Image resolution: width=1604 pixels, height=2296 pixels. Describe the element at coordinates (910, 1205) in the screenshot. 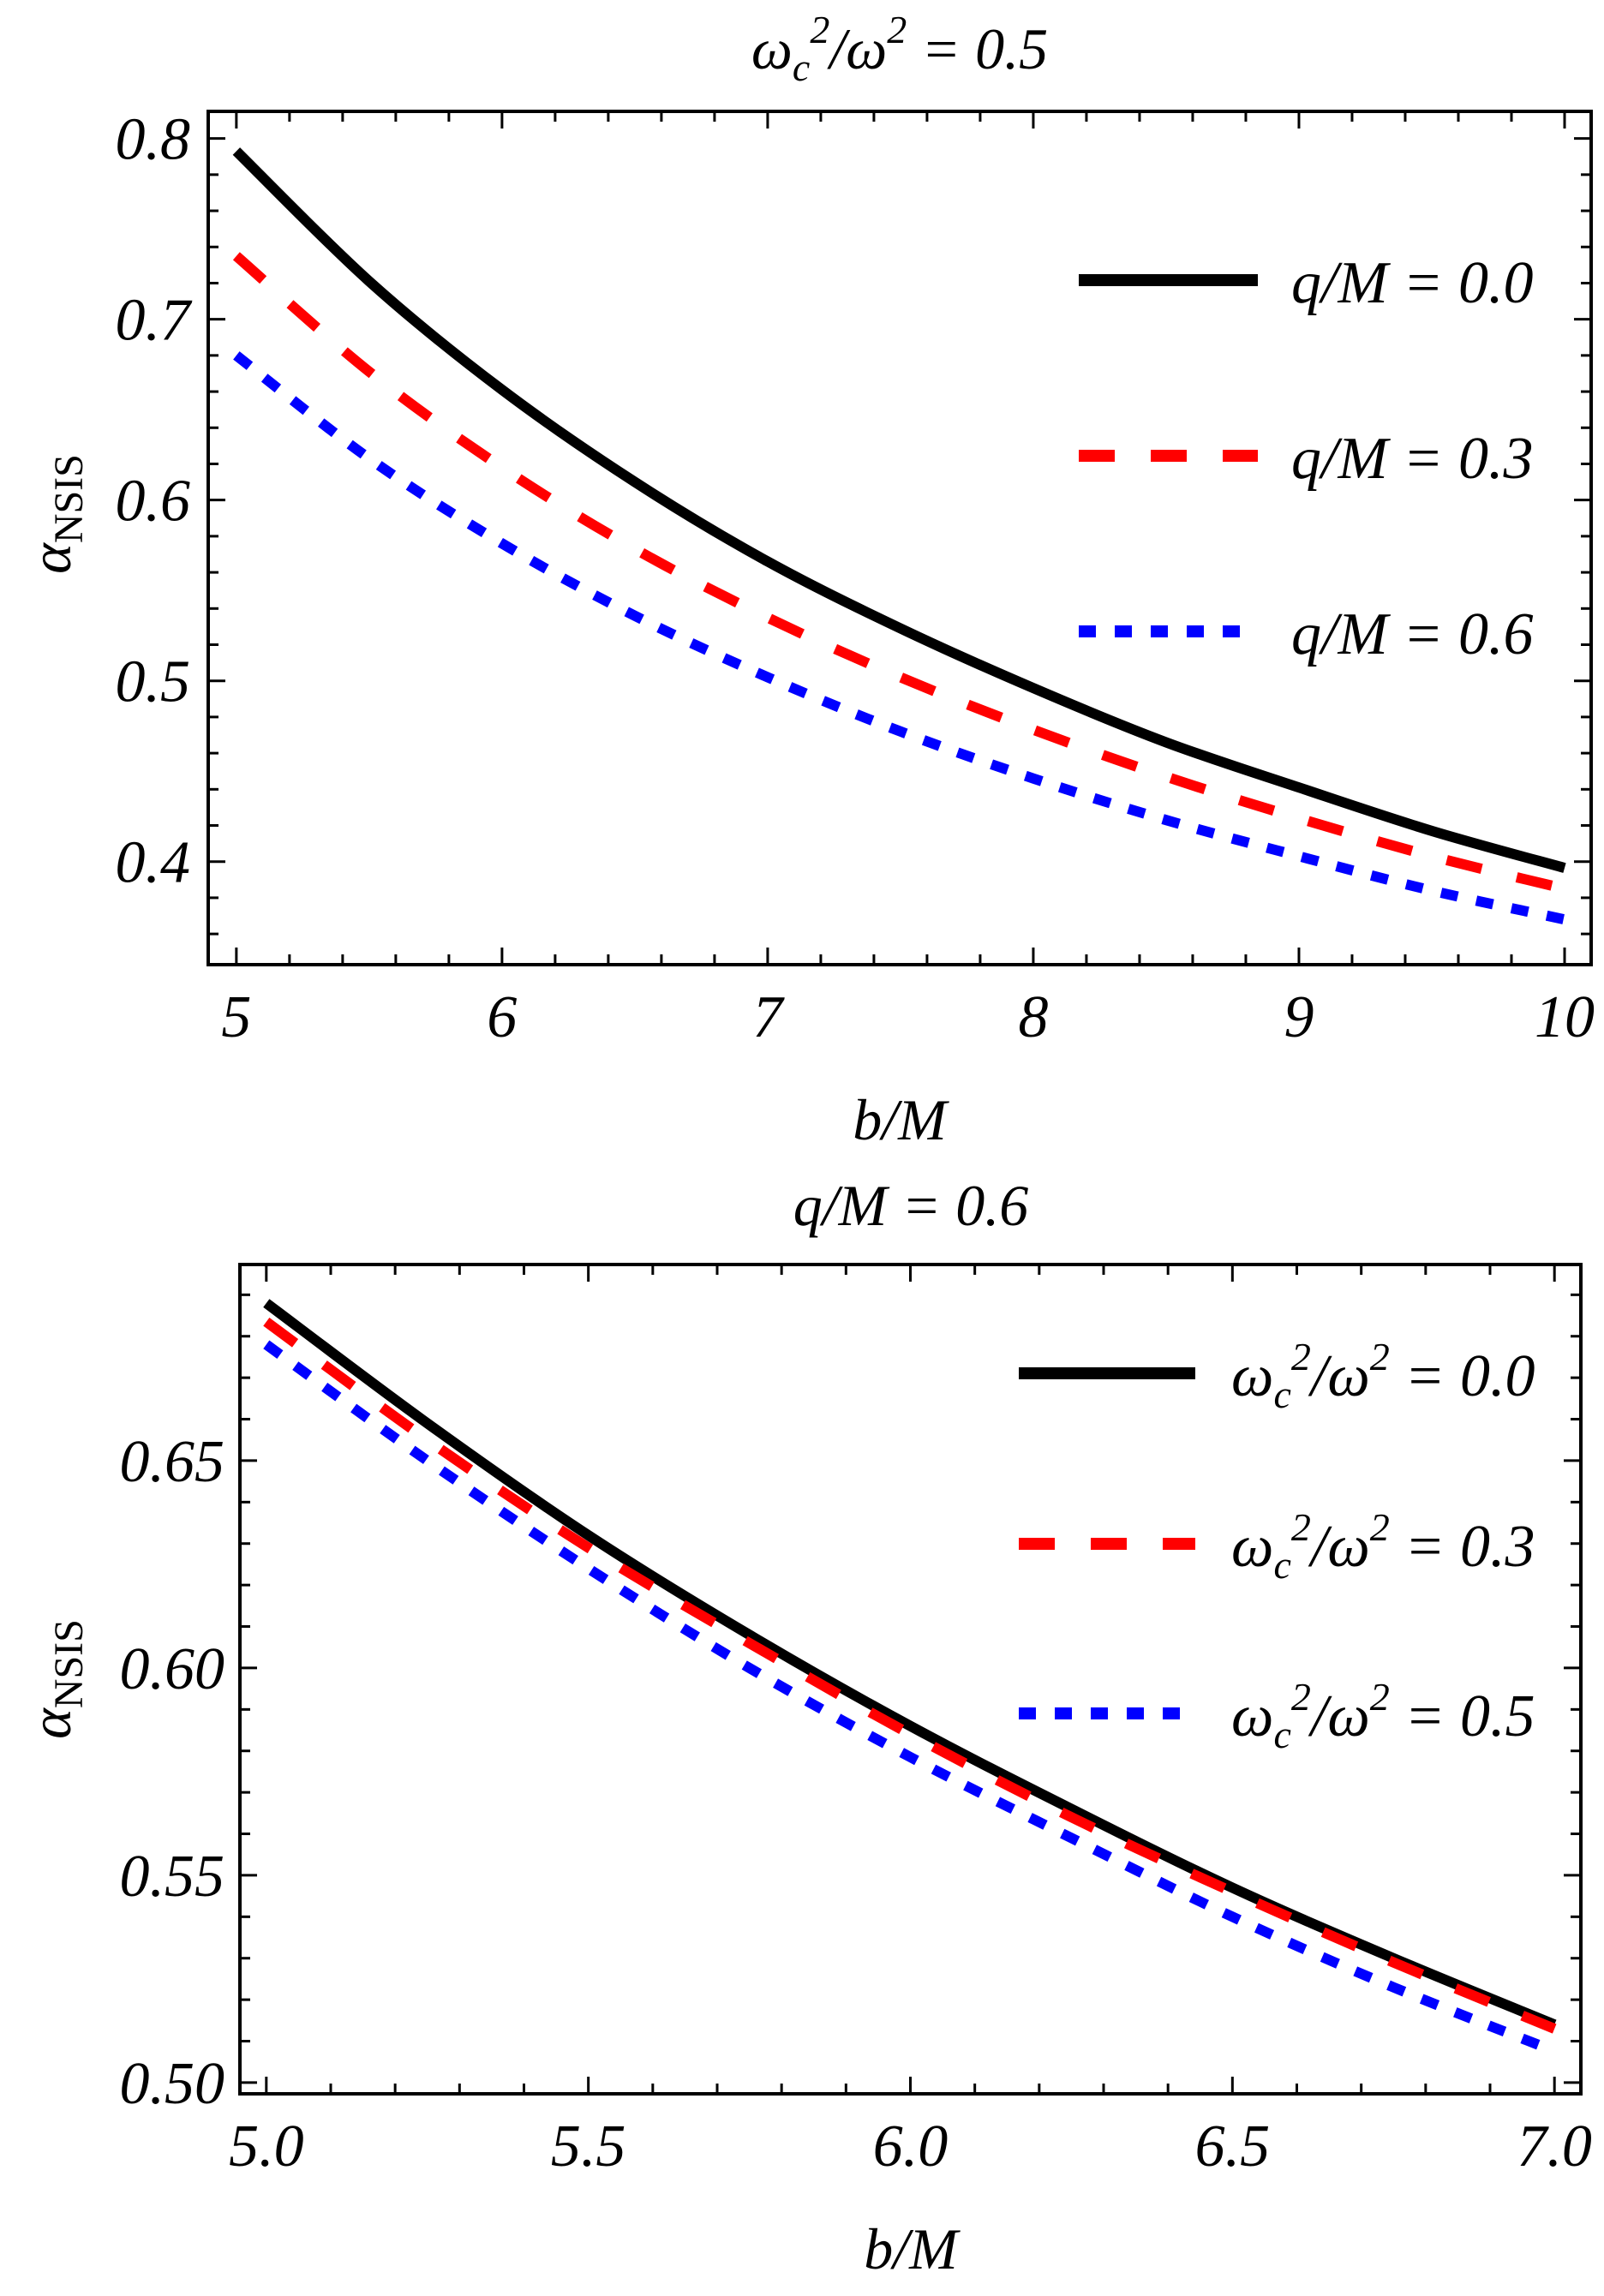

I see `chart-title: q/M = 0.6` at that location.